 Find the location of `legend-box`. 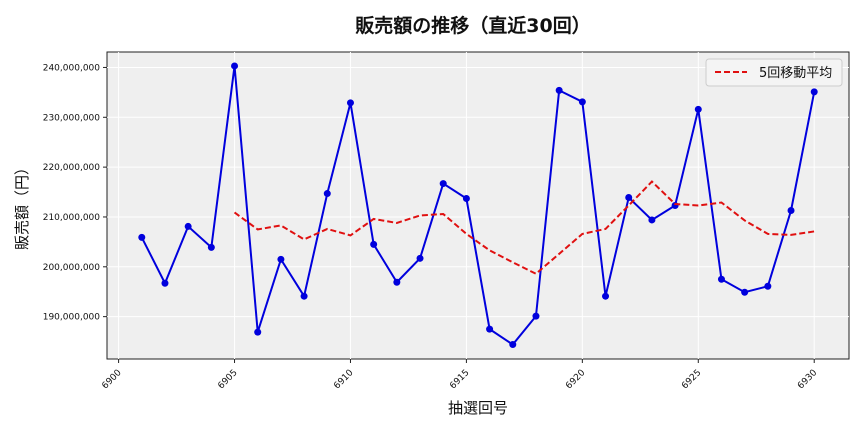

legend-box is located at coordinates (774, 72).